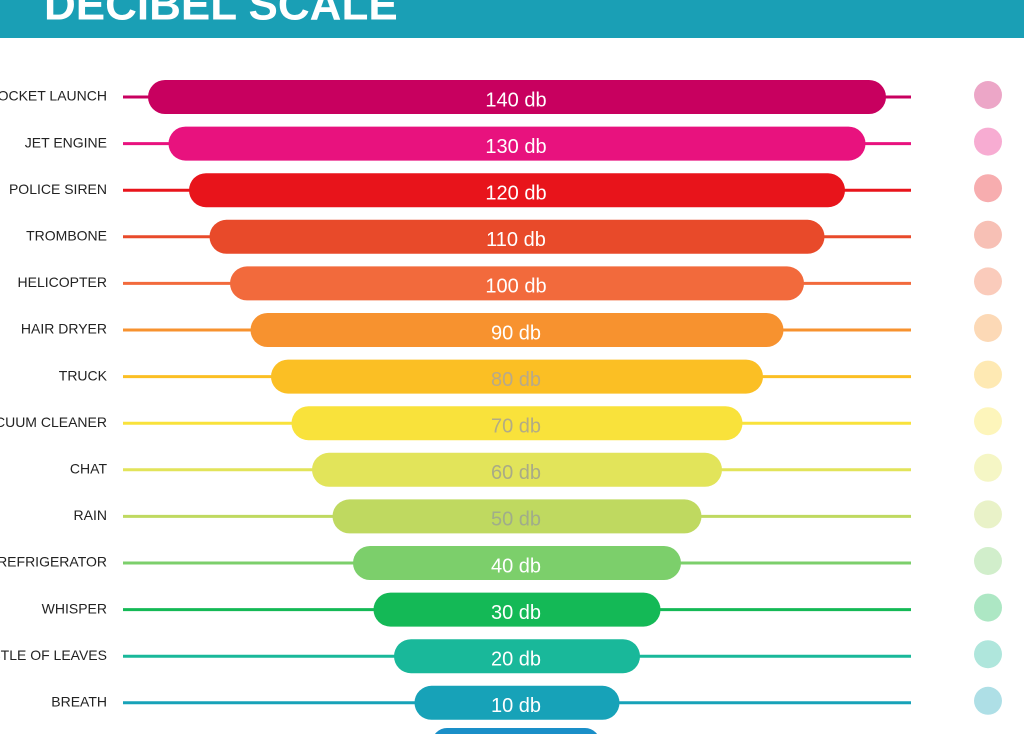 The width and height of the screenshot is (1024, 734). Describe the element at coordinates (515, 193) in the screenshot. I see `level-label: 120 db` at that location.